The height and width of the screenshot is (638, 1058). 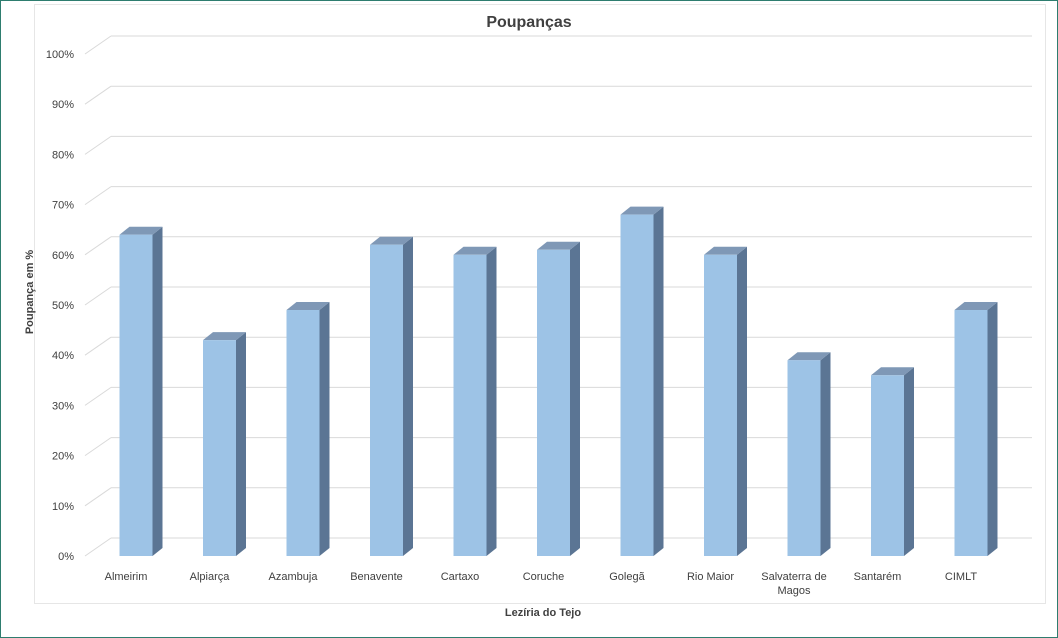 What do you see at coordinates (528, 22) in the screenshot?
I see `chart-title: Poupanças` at bounding box center [528, 22].